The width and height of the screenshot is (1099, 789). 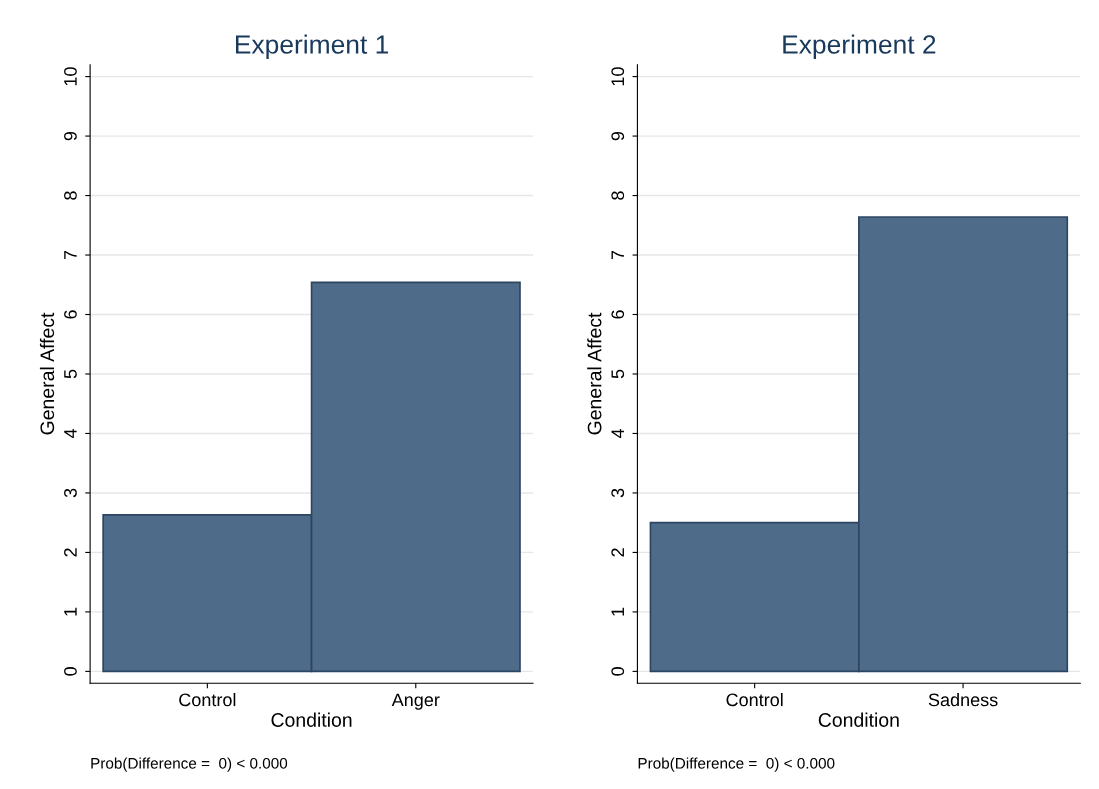 What do you see at coordinates (859, 47) in the screenshot?
I see `chart-title: Experiment 2` at bounding box center [859, 47].